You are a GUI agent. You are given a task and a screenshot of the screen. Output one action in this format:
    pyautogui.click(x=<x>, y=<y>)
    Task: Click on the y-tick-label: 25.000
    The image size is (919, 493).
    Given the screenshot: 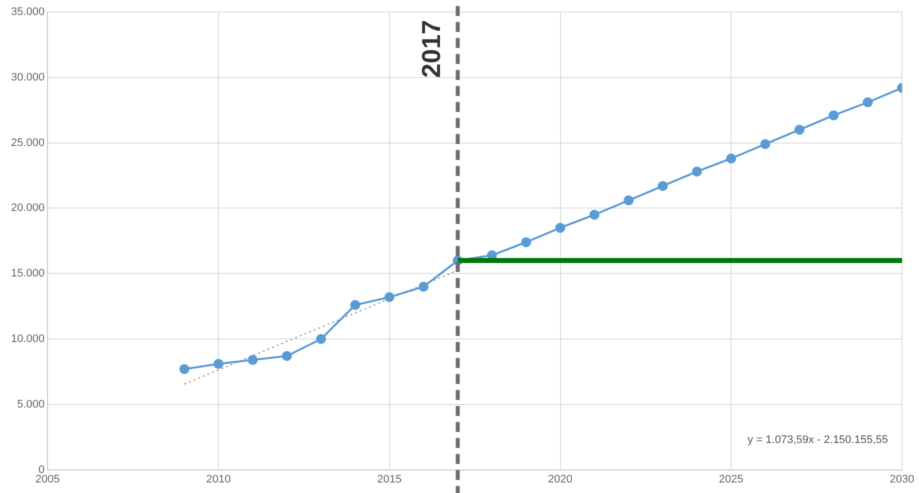 What is the action you would take?
    pyautogui.click(x=27, y=142)
    